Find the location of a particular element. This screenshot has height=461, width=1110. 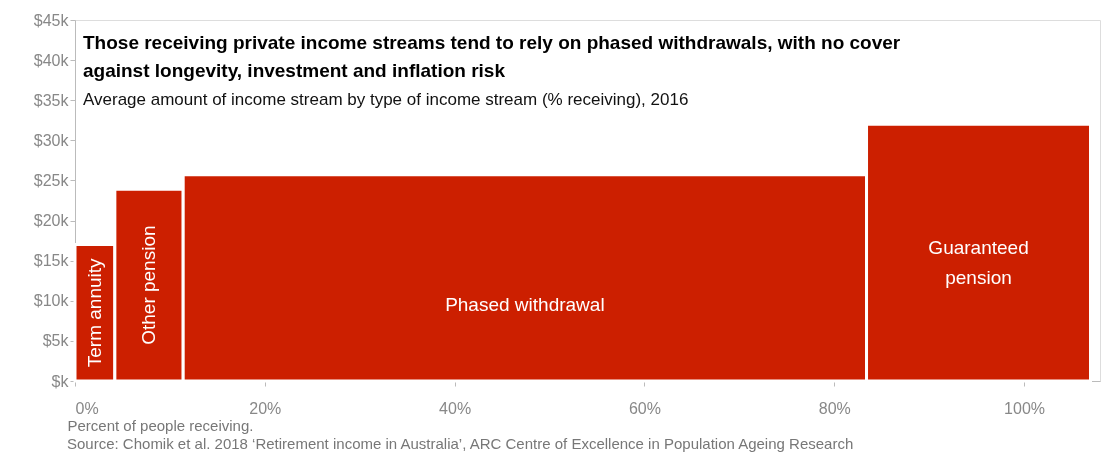

y-tick-label: $45k is located at coordinates (51, 20).